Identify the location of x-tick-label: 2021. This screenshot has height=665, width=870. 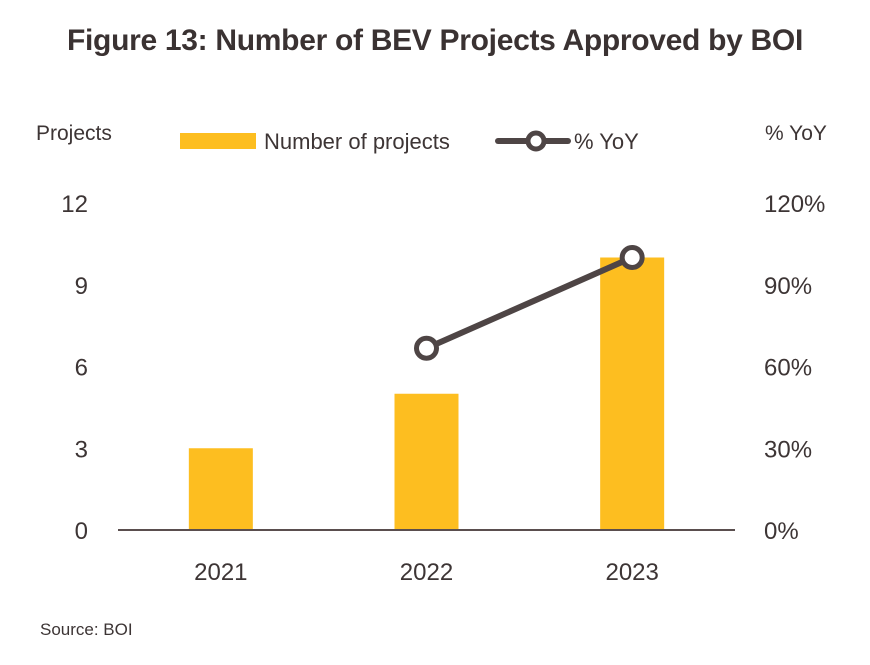
(220, 572).